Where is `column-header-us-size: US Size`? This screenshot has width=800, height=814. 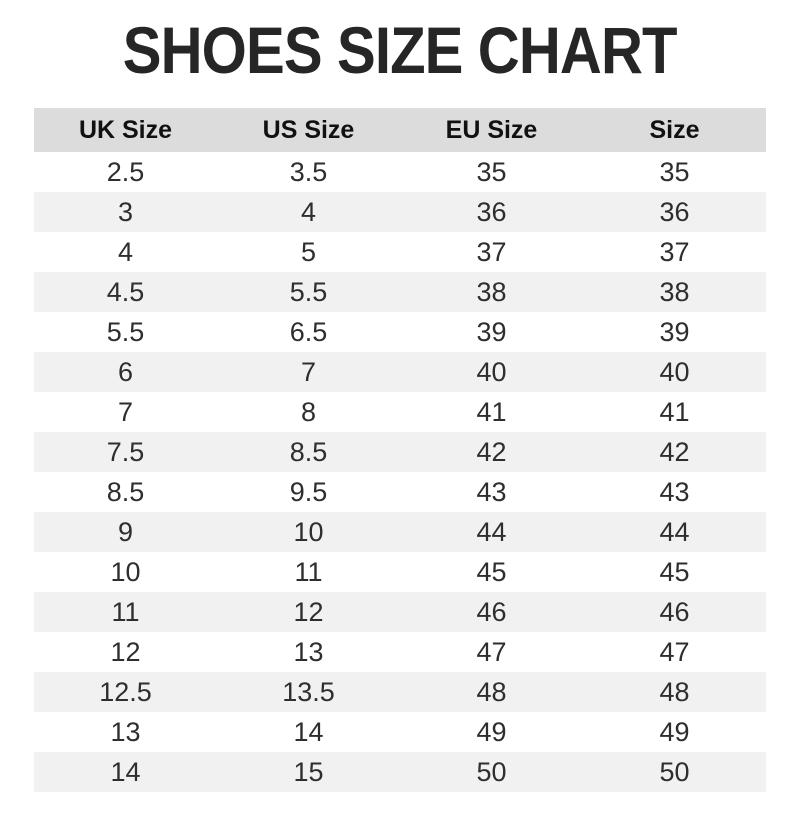
column-header-us-size: US Size is located at coordinates (308, 129).